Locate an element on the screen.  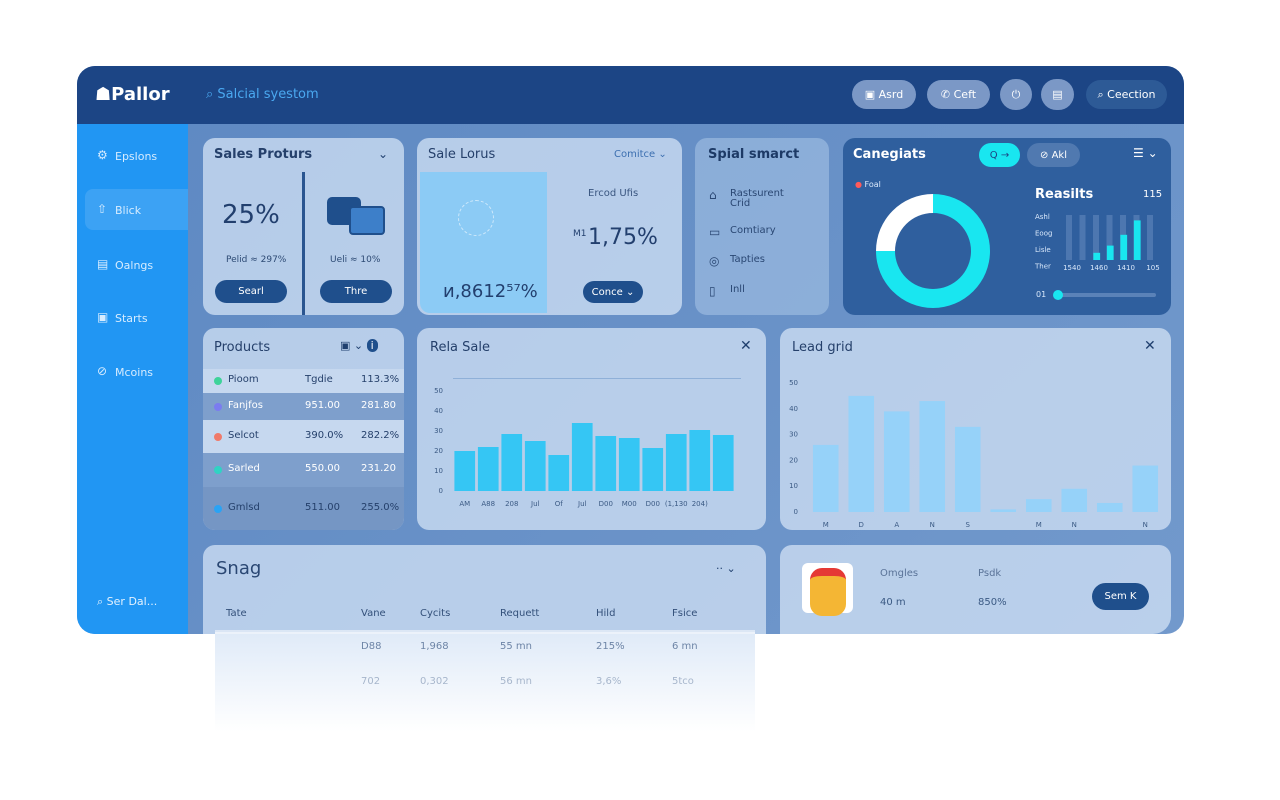
sidebar-item: Mcoins is located at coordinates (134, 372).